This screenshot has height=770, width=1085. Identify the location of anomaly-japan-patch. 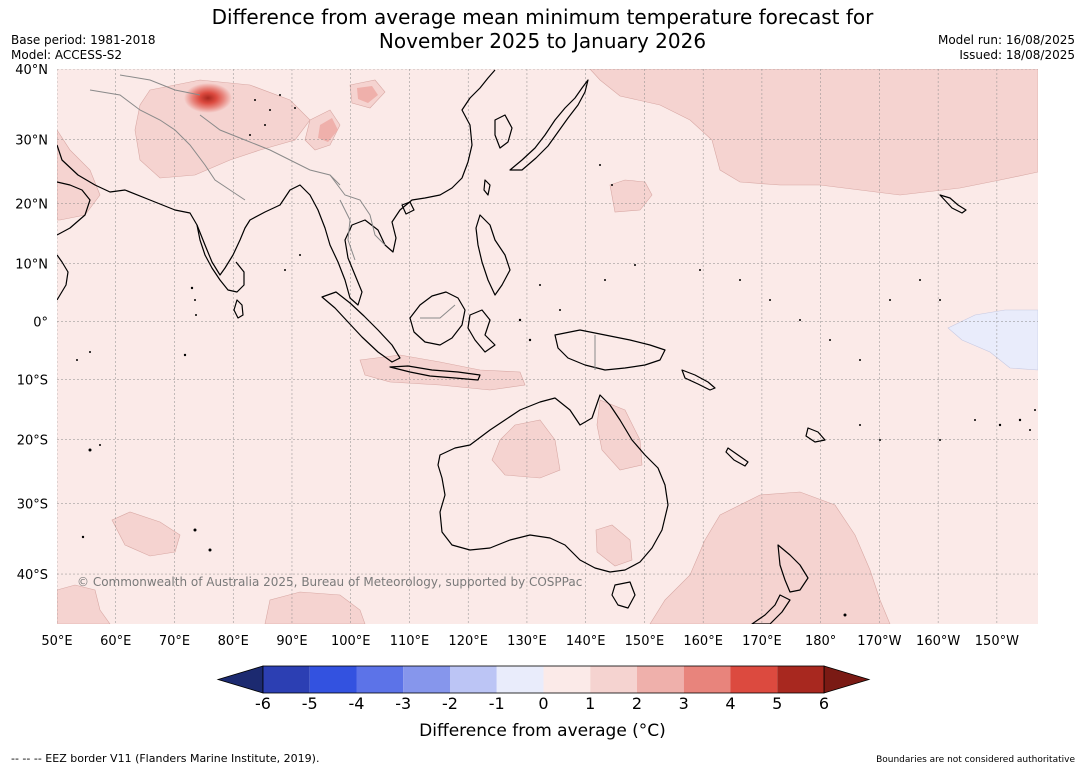
(631, 196).